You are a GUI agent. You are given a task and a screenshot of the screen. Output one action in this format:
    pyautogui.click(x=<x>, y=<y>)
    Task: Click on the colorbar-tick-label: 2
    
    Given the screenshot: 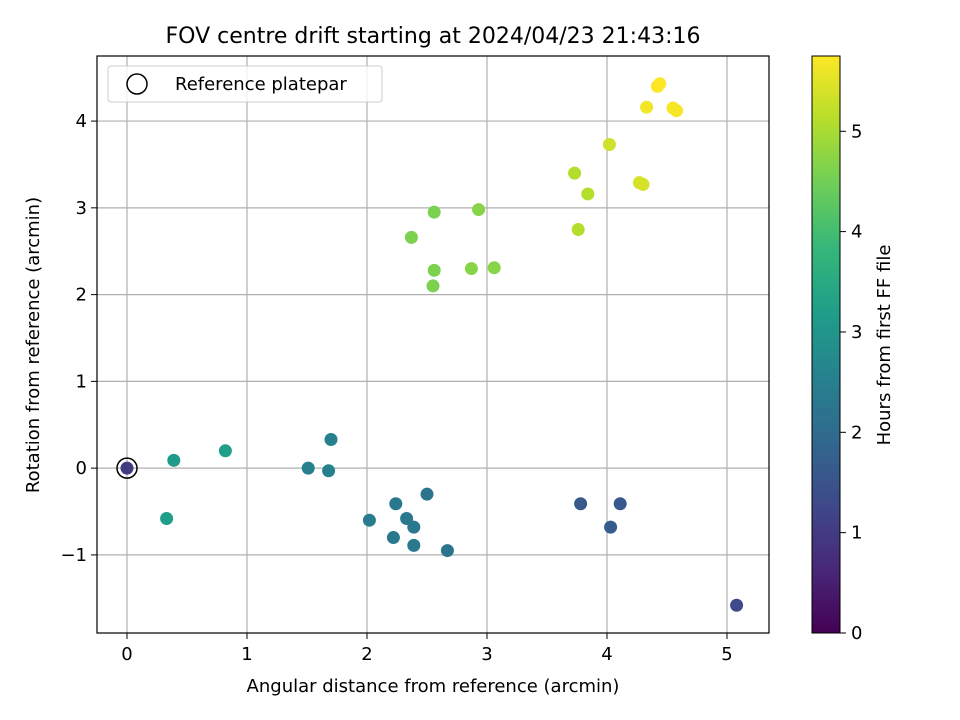 What is the action you would take?
    pyautogui.click(x=856, y=432)
    